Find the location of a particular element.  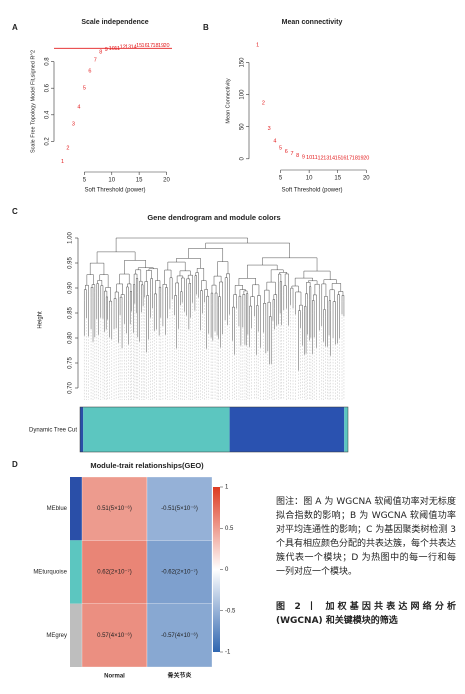

cell-label: 0.62(2×10⁻⁷) is located at coordinates (114, 572).